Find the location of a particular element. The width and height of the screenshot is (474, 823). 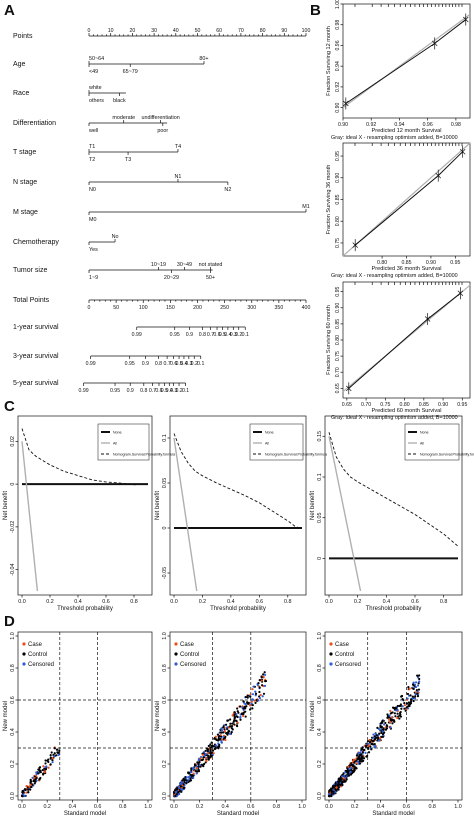

nomogram-tick-label: 0.2 is located at coordinates (238, 335).